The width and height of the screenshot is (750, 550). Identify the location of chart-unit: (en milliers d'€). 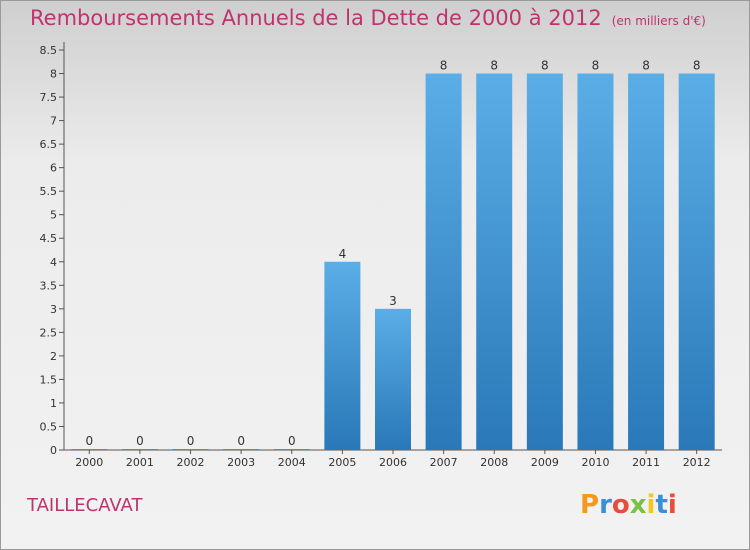
(658, 21).